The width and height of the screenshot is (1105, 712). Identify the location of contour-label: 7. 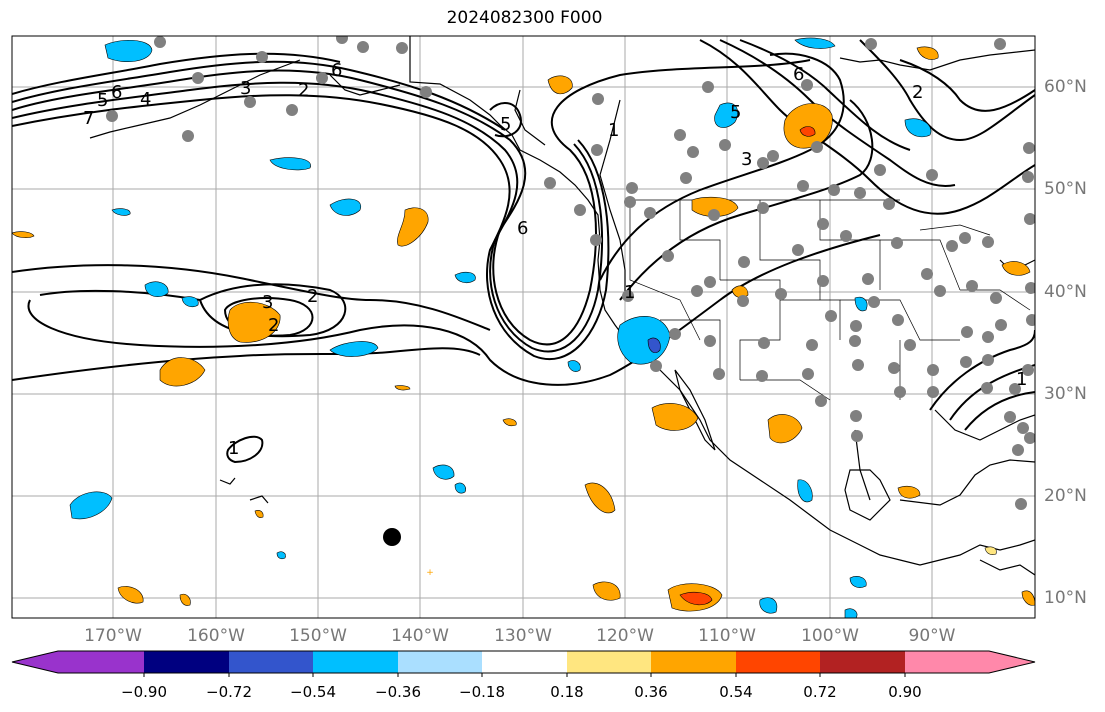
(88, 118).